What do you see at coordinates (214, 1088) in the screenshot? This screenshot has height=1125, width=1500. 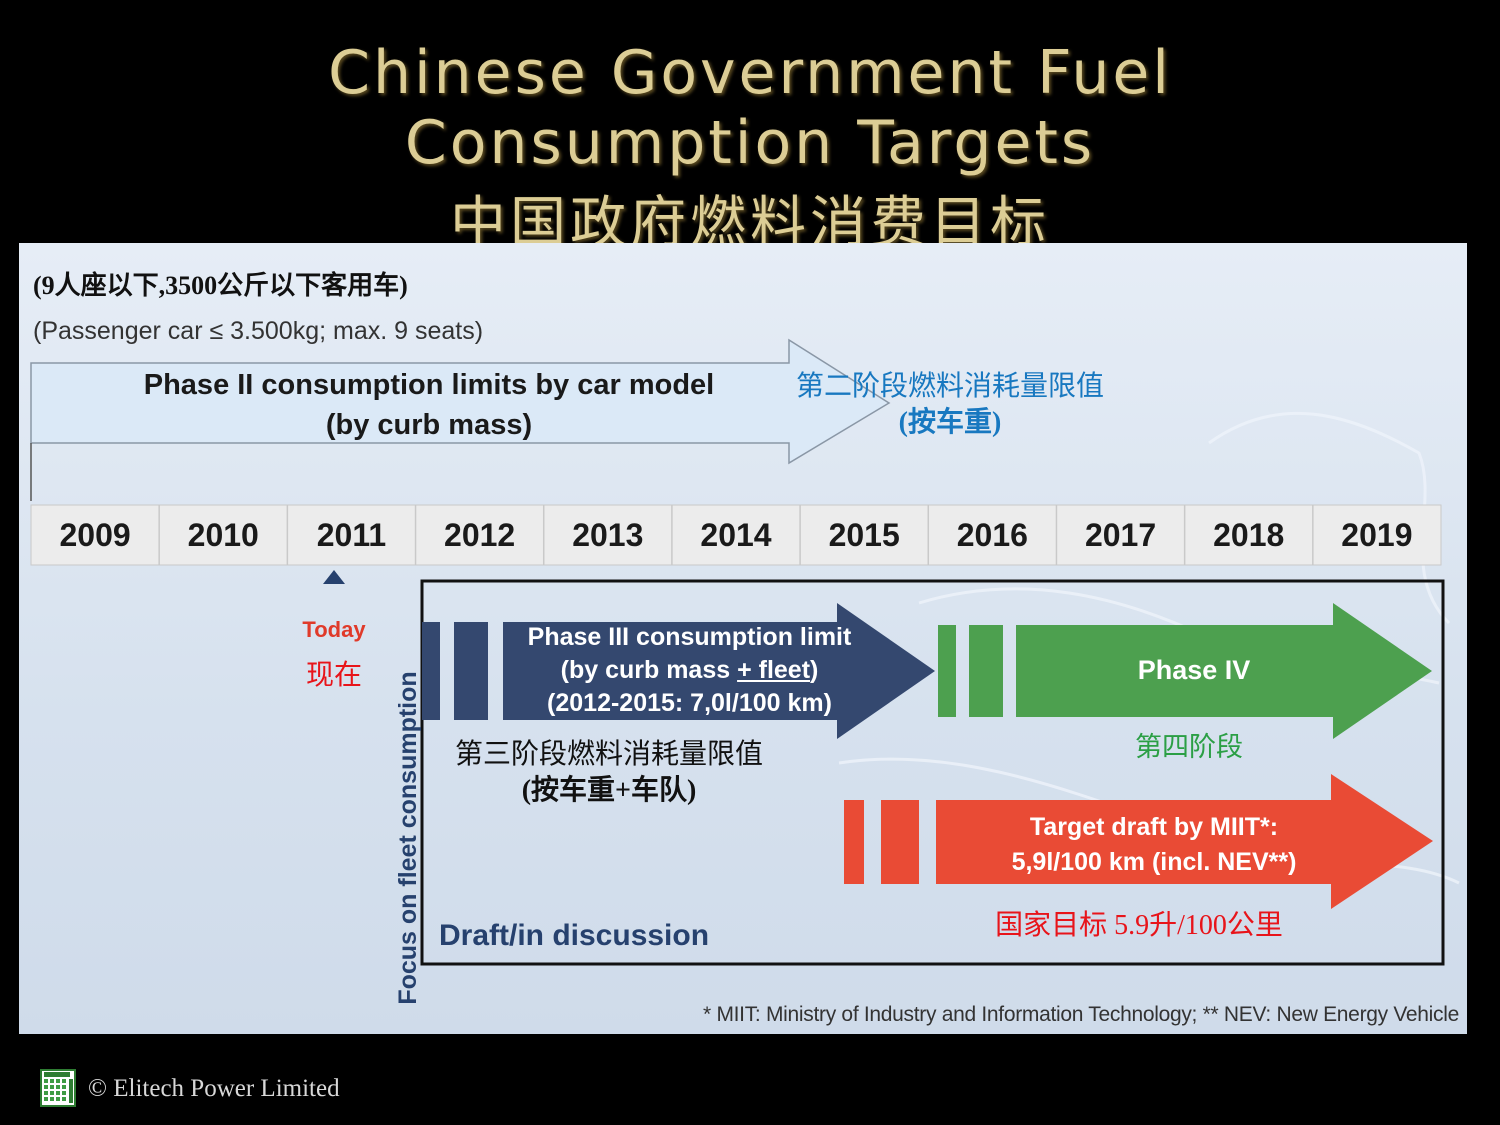 I see `copyright-text: © Elitech Power Limited` at bounding box center [214, 1088].